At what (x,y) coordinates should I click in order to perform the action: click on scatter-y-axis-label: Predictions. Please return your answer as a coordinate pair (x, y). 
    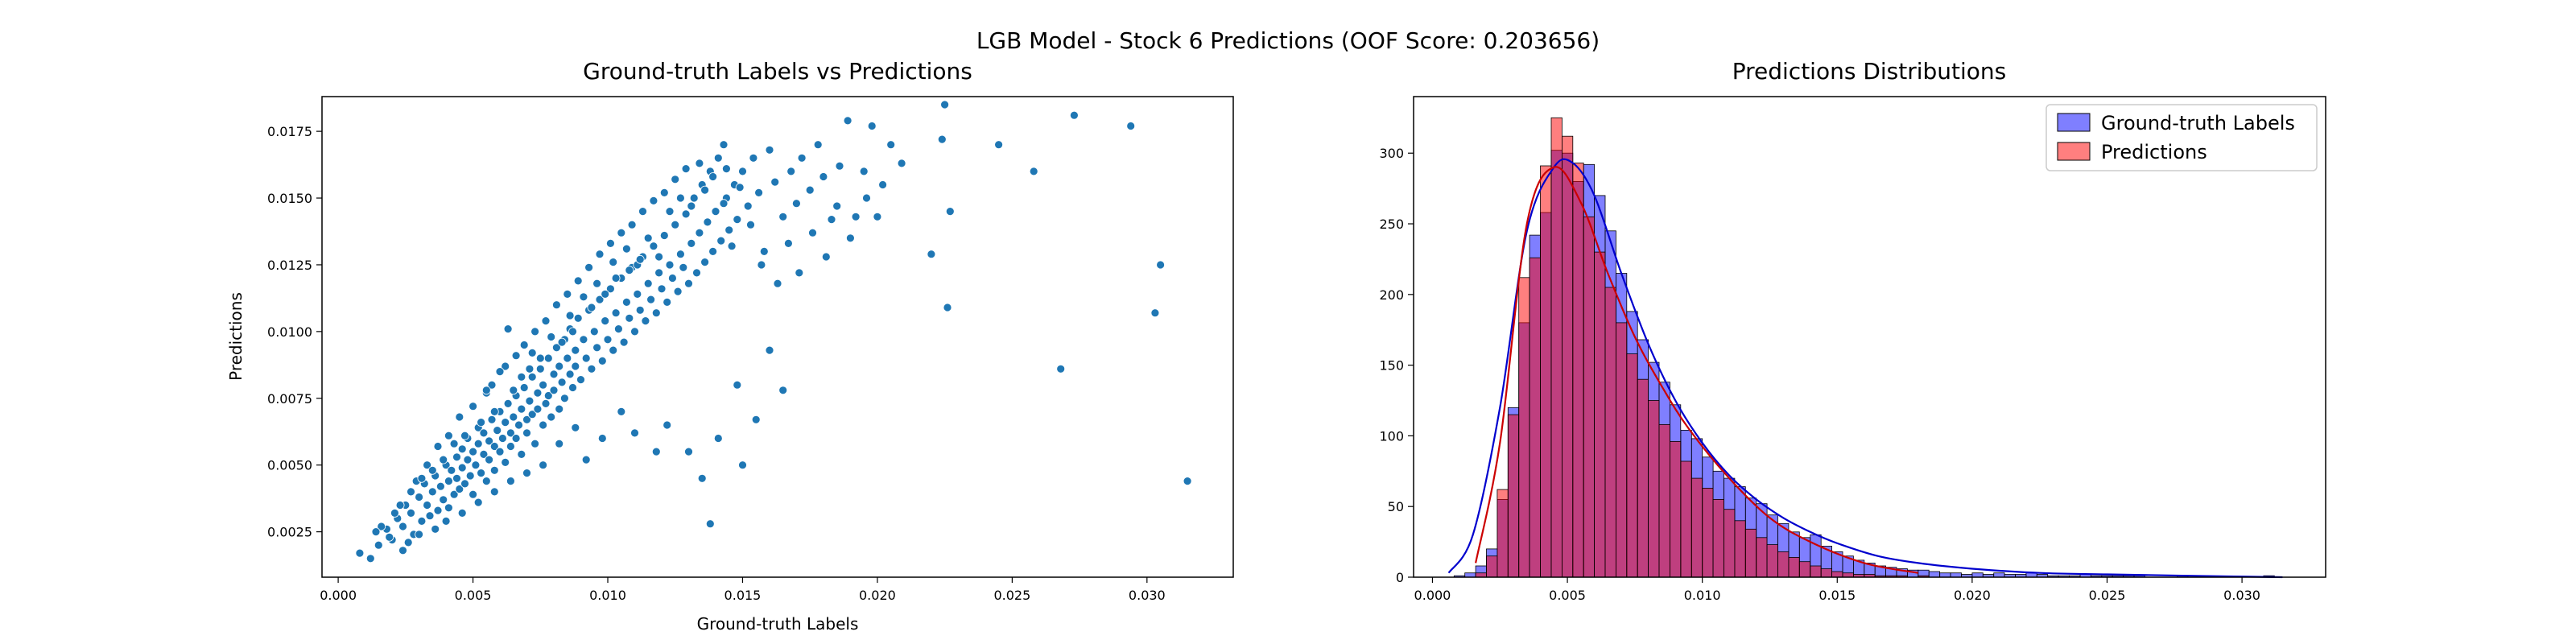
    Looking at the image, I should click on (236, 336).